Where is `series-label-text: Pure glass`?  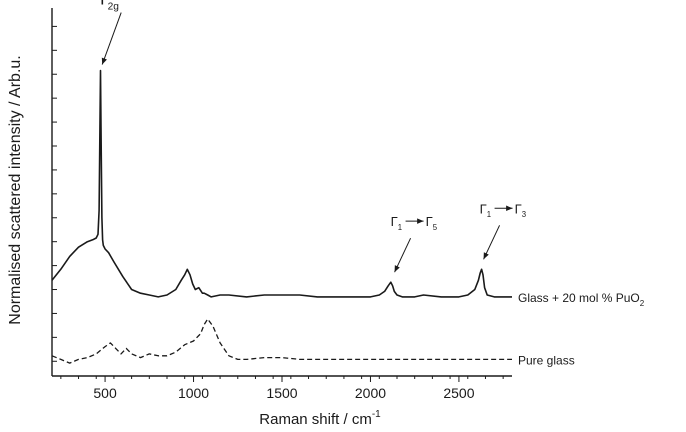 series-label-text: Pure glass is located at coordinates (546, 360).